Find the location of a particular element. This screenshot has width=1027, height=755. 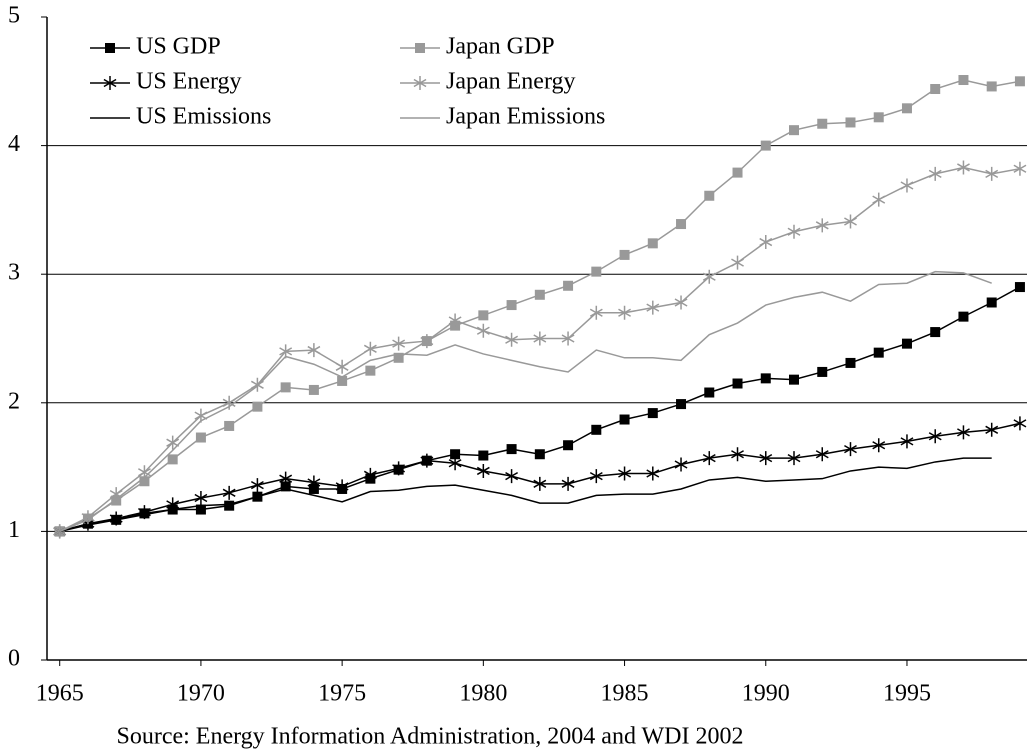

y-tick-label: 2 is located at coordinates (14, 401).